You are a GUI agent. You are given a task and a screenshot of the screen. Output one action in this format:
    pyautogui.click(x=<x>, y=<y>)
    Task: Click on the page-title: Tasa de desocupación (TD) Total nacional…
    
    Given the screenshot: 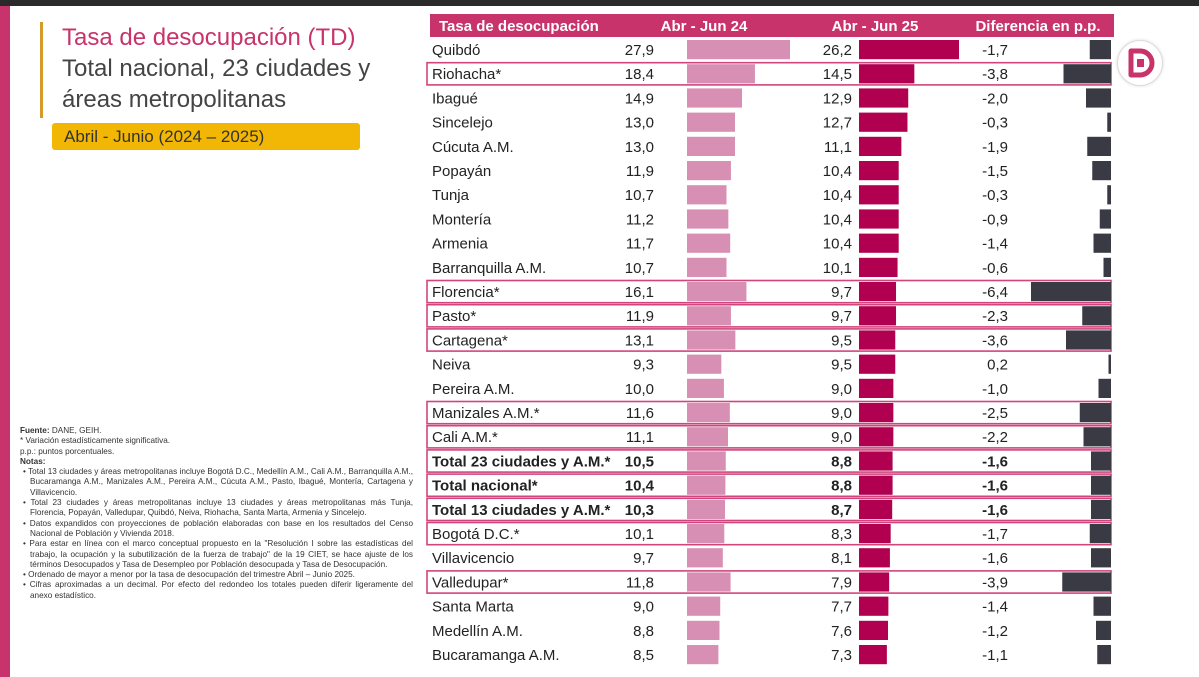 What is the action you would take?
    pyautogui.click(x=242, y=68)
    